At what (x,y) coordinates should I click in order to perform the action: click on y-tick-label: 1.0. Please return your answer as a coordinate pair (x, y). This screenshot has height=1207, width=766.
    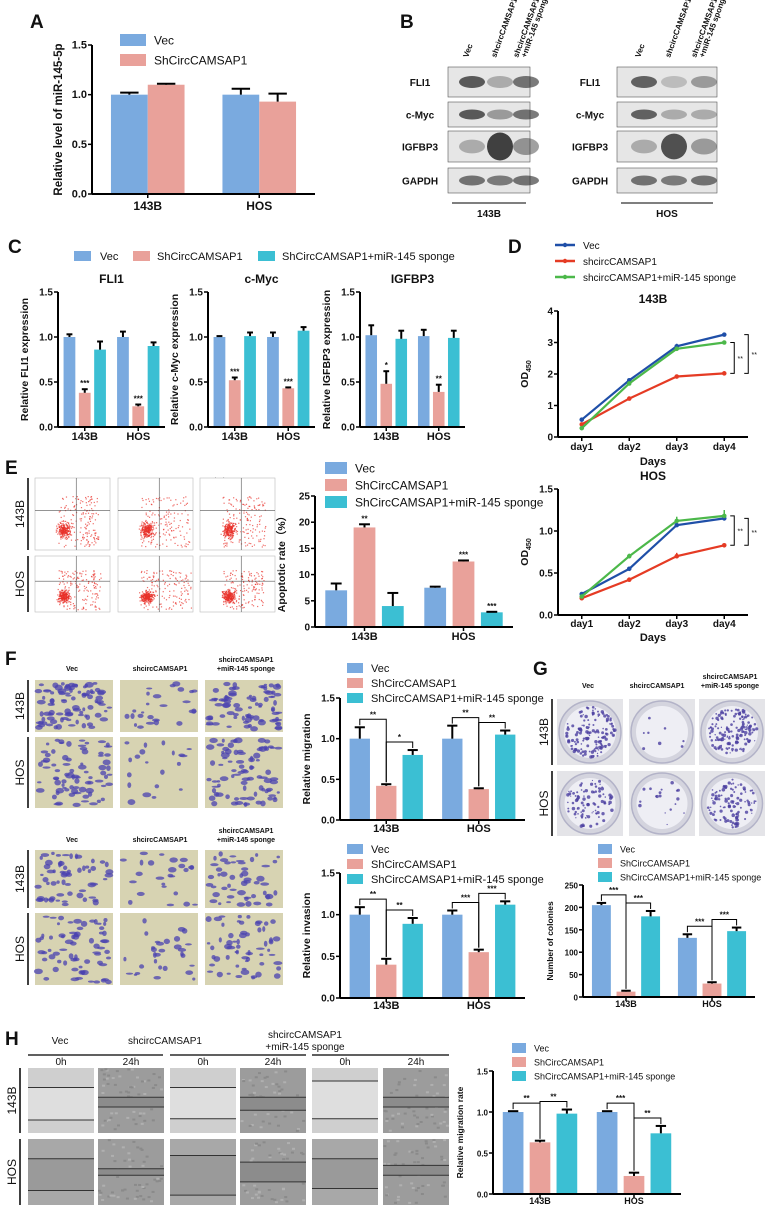
    Looking at the image, I should click on (328, 915).